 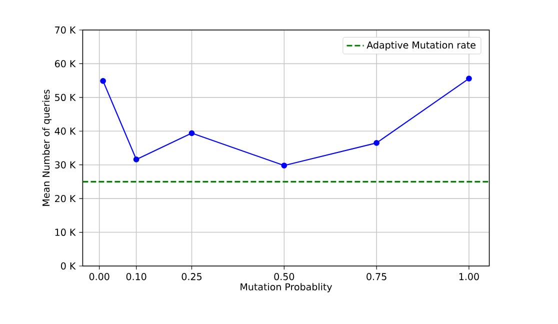 What do you see at coordinates (65, 232) in the screenshot?
I see `y-tick-label: 10 K` at bounding box center [65, 232].